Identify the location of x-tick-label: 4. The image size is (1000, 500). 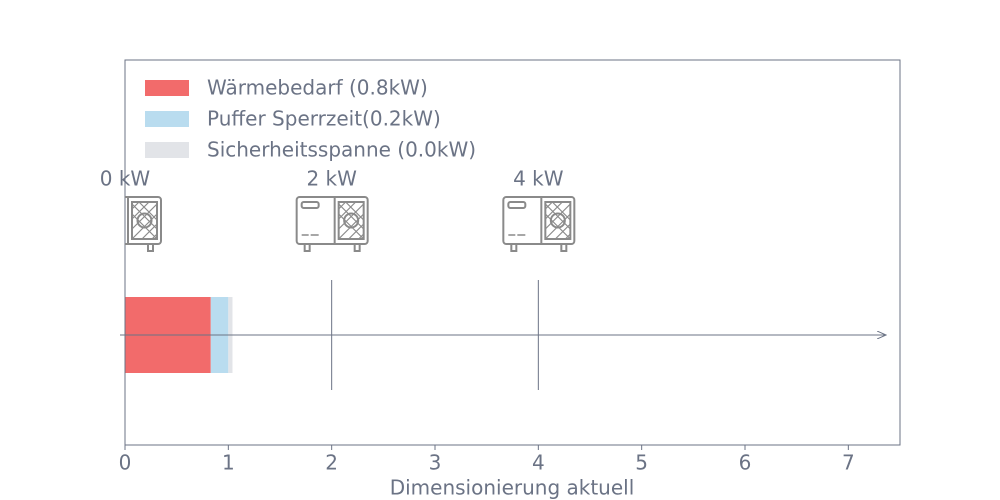
(538, 463).